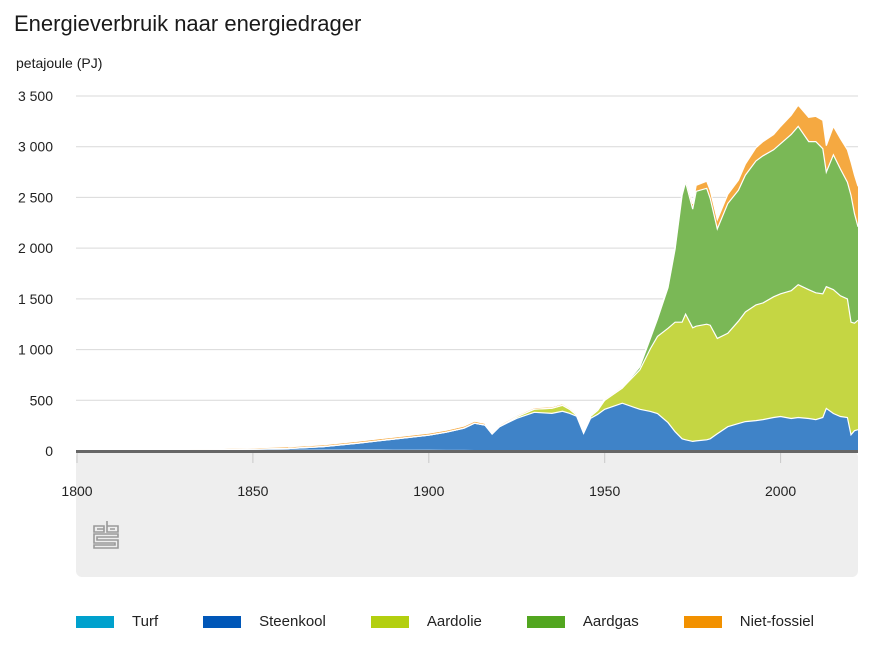 This screenshot has width=874, height=656. I want to click on cbs-logo-s, so click(106, 541).